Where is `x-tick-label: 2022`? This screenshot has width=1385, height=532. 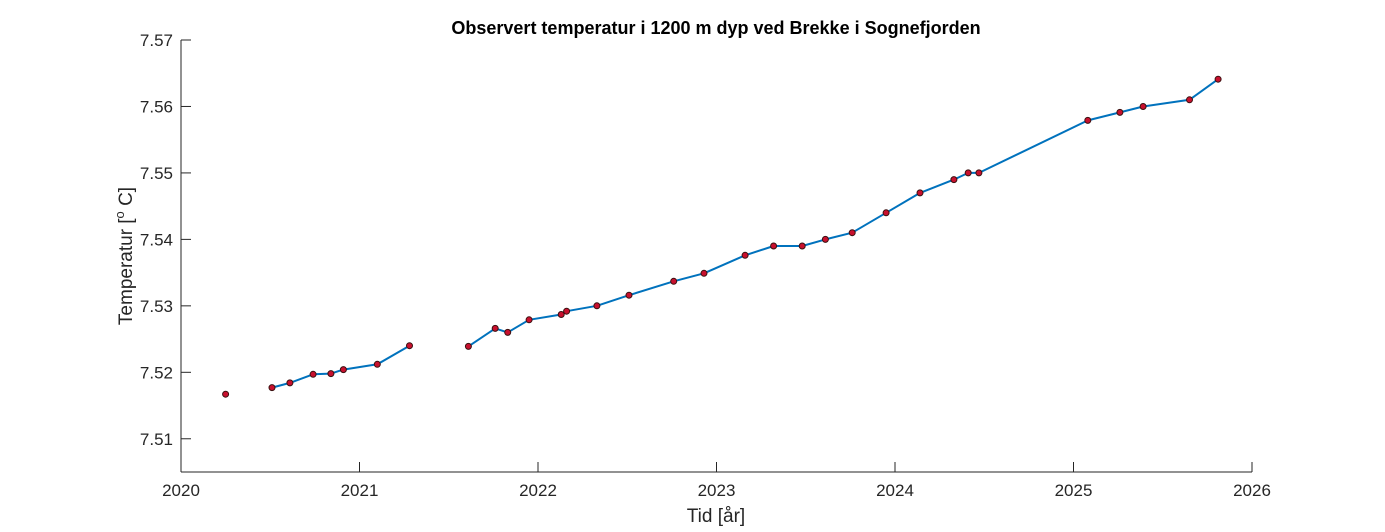
x-tick-label: 2022 is located at coordinates (538, 490).